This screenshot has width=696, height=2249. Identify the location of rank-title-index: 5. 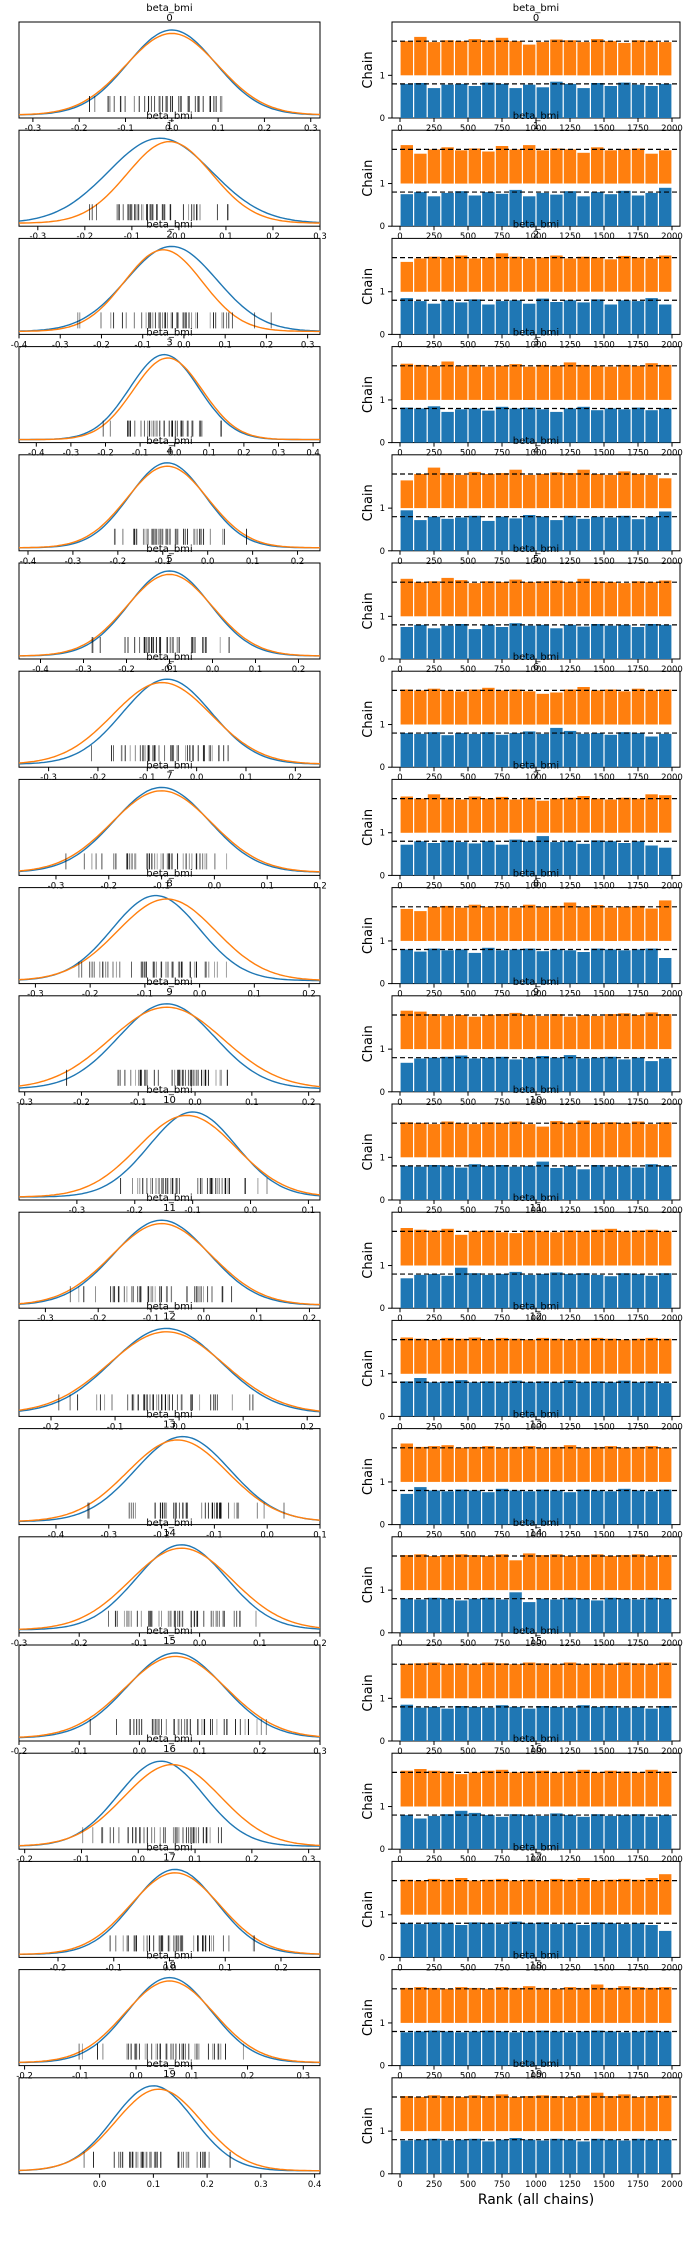
(536, 559).